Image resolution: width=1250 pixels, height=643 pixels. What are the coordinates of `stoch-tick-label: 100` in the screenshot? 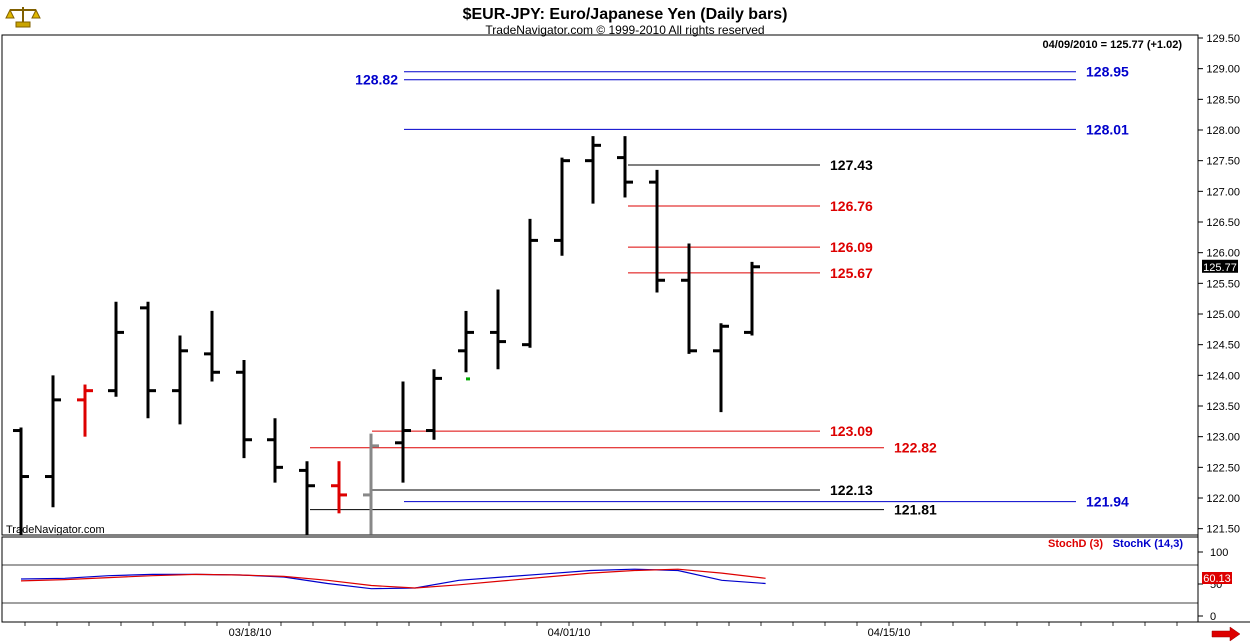 It's located at (1219, 553).